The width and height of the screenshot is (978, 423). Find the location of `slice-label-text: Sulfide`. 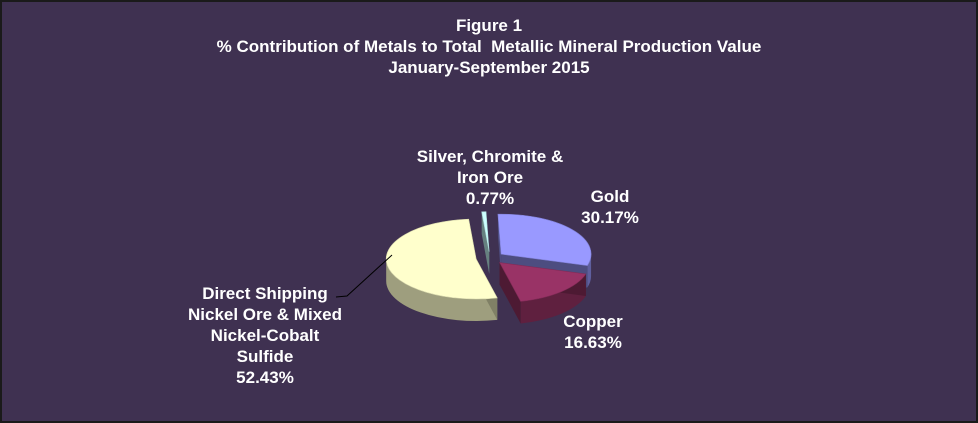

slice-label-text: Sulfide is located at coordinates (265, 356).